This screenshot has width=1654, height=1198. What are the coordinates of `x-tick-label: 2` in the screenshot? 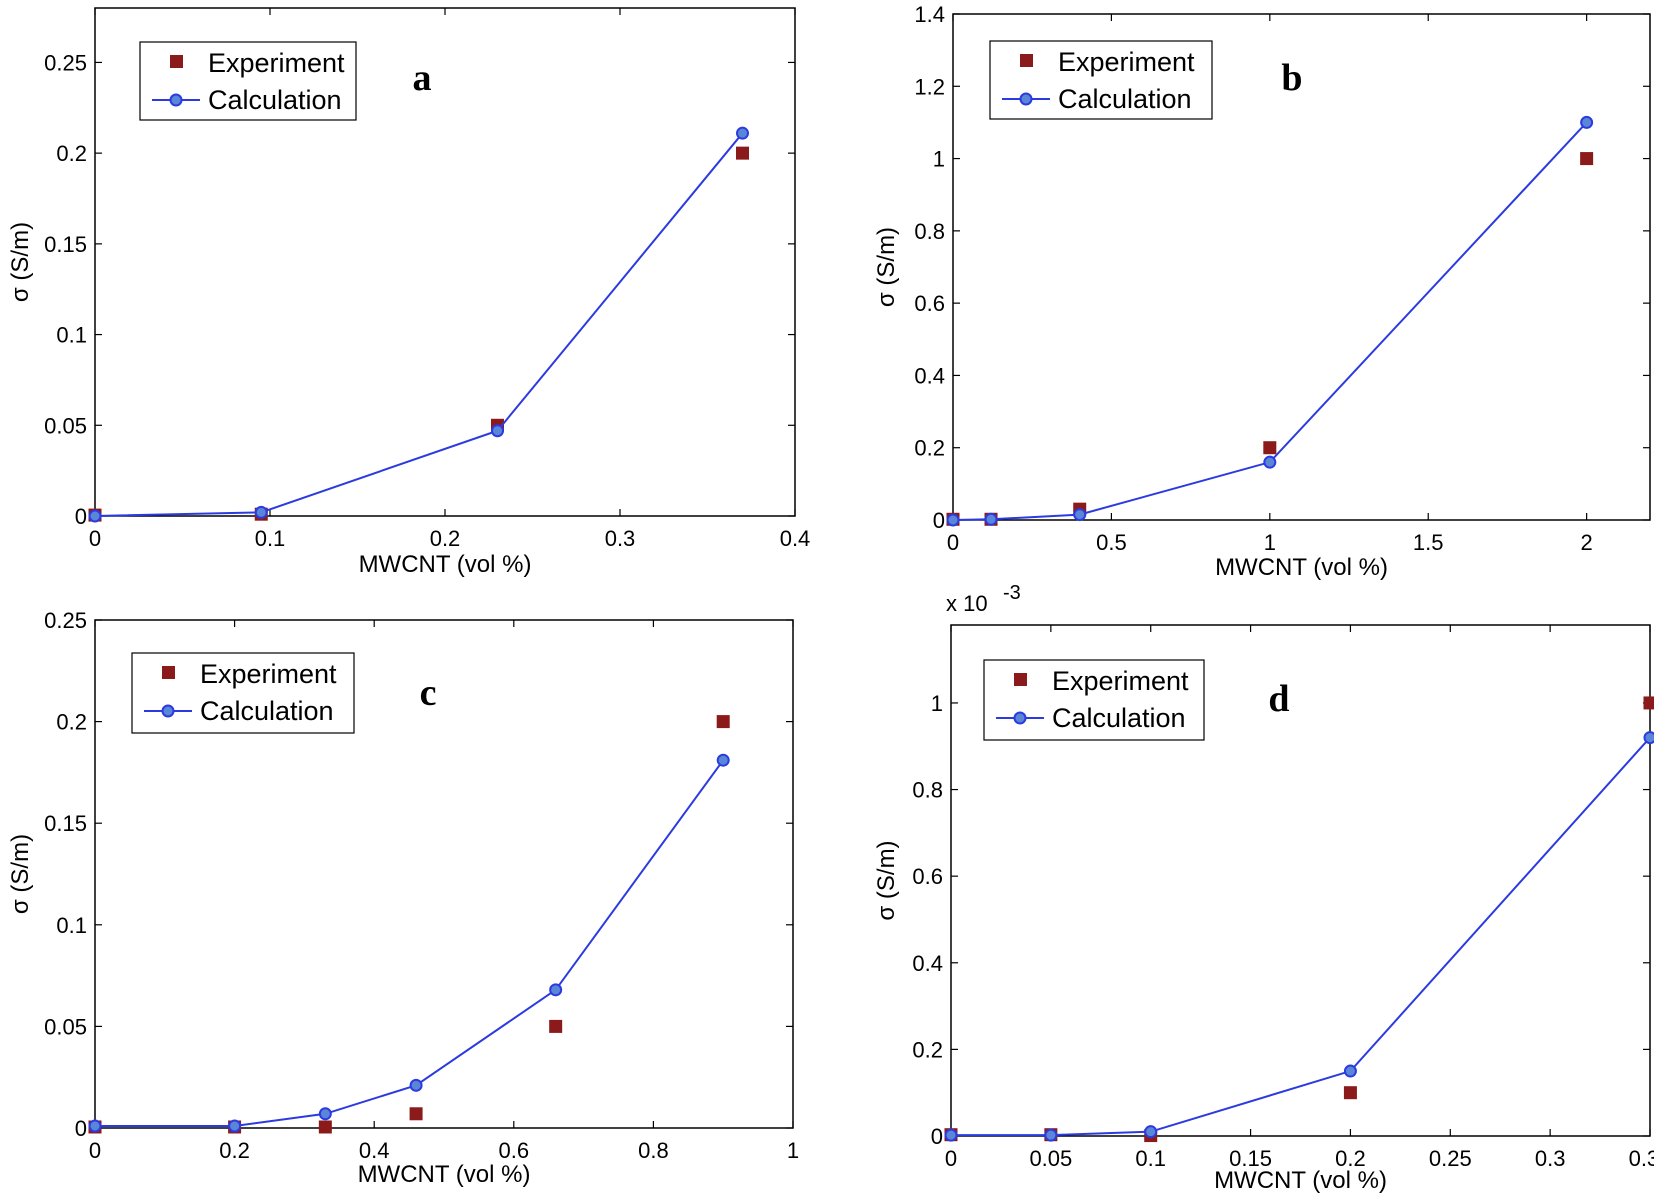 It's located at (1587, 542).